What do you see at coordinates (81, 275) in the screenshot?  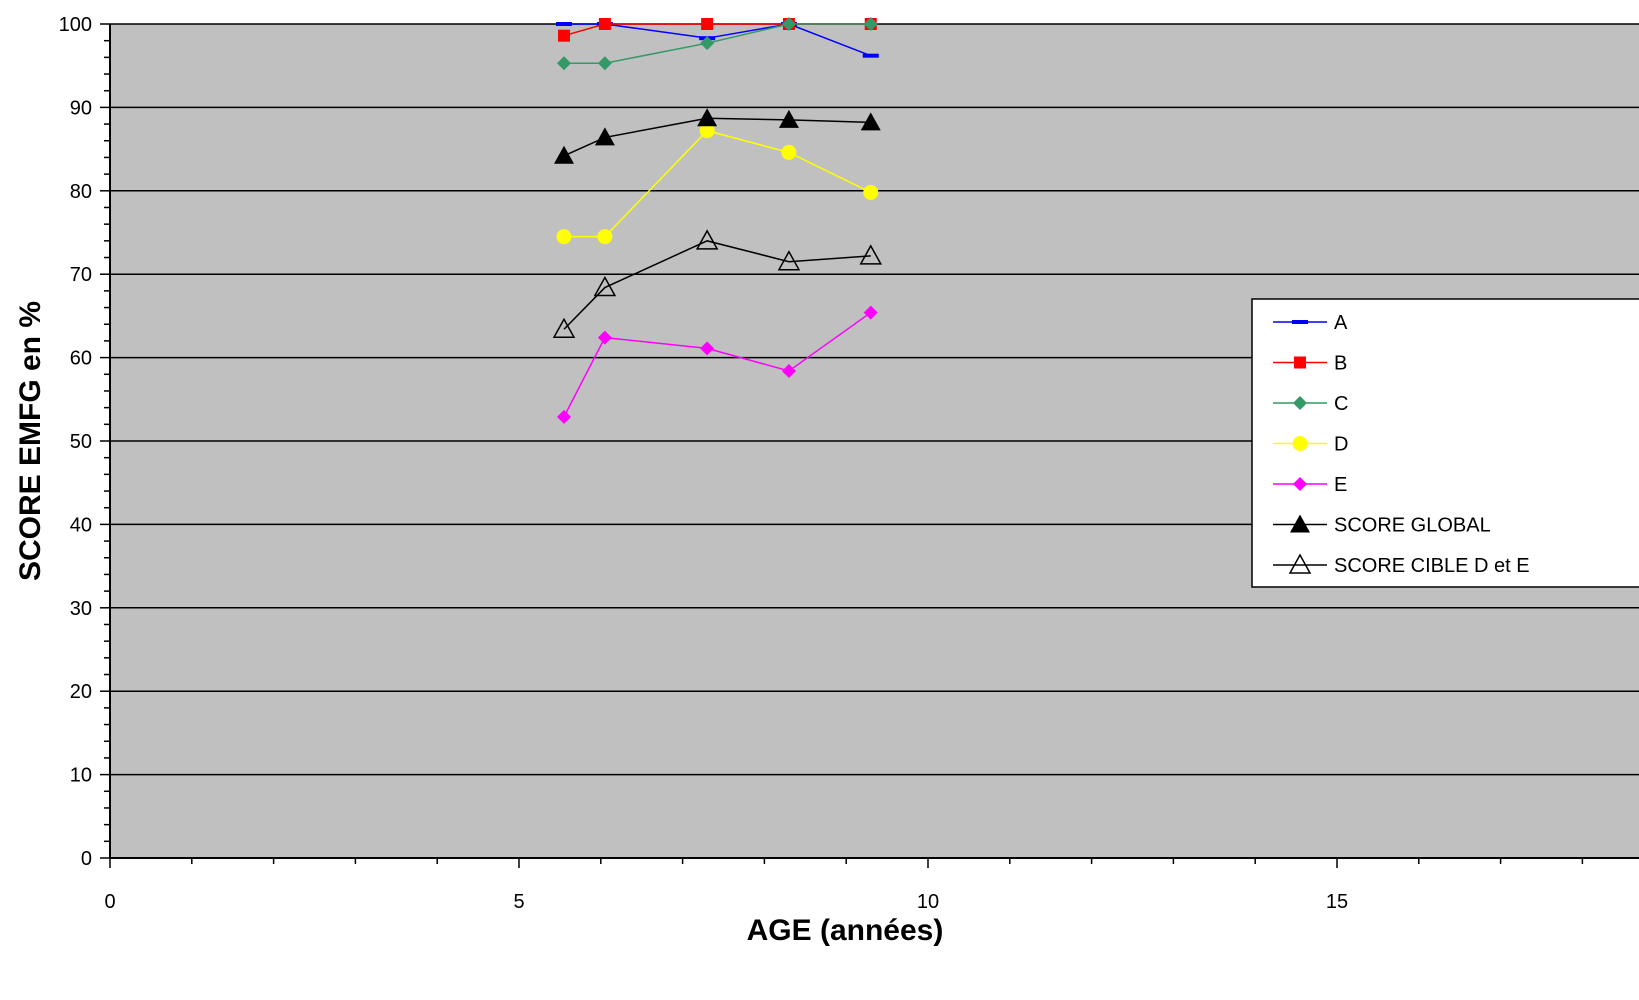 I see `y-tick-label: 70` at bounding box center [81, 275].